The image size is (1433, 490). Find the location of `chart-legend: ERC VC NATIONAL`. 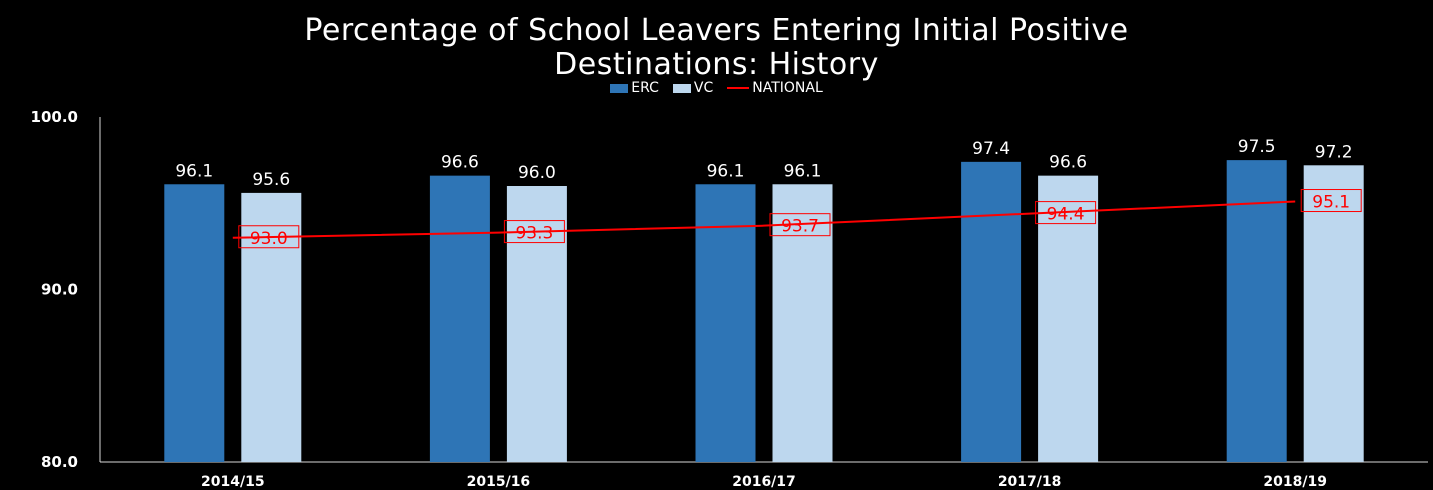

chart-legend: ERC VC NATIONAL is located at coordinates (716, 88).